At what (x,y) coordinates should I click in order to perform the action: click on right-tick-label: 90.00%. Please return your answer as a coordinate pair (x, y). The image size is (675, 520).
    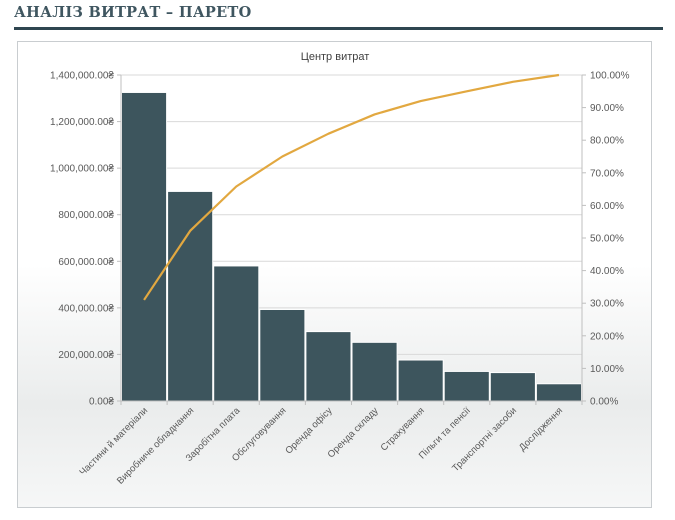
    Looking at the image, I should click on (607, 108).